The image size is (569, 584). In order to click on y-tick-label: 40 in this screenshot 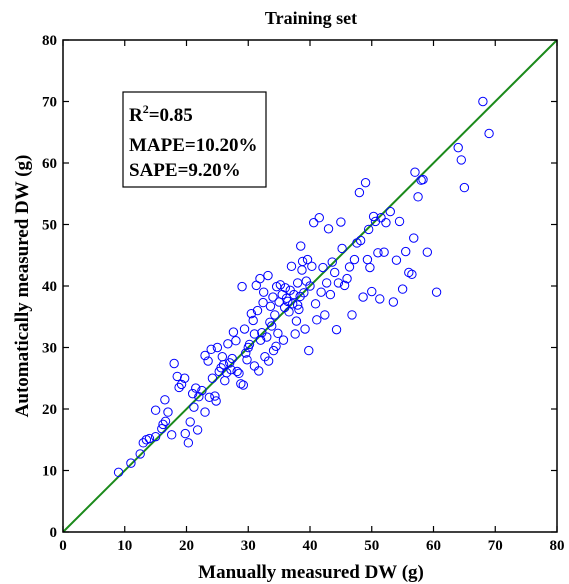, I will do `click(49, 287)`.